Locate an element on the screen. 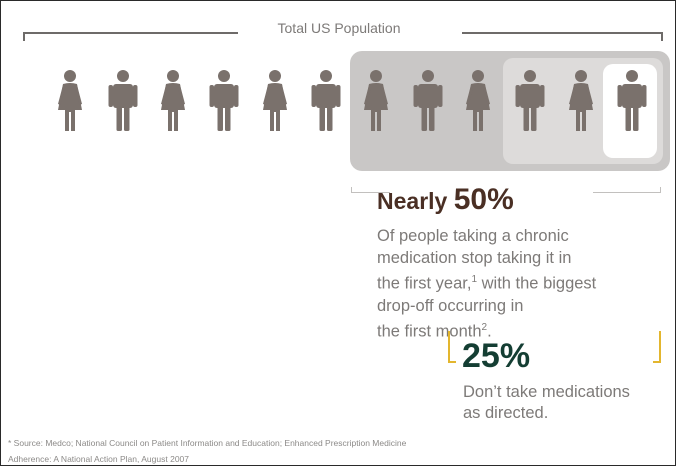 Image resolution: width=676 pixels, height=466 pixels. stat-25-description: Don’t take medications as directed. is located at coordinates (563, 403).